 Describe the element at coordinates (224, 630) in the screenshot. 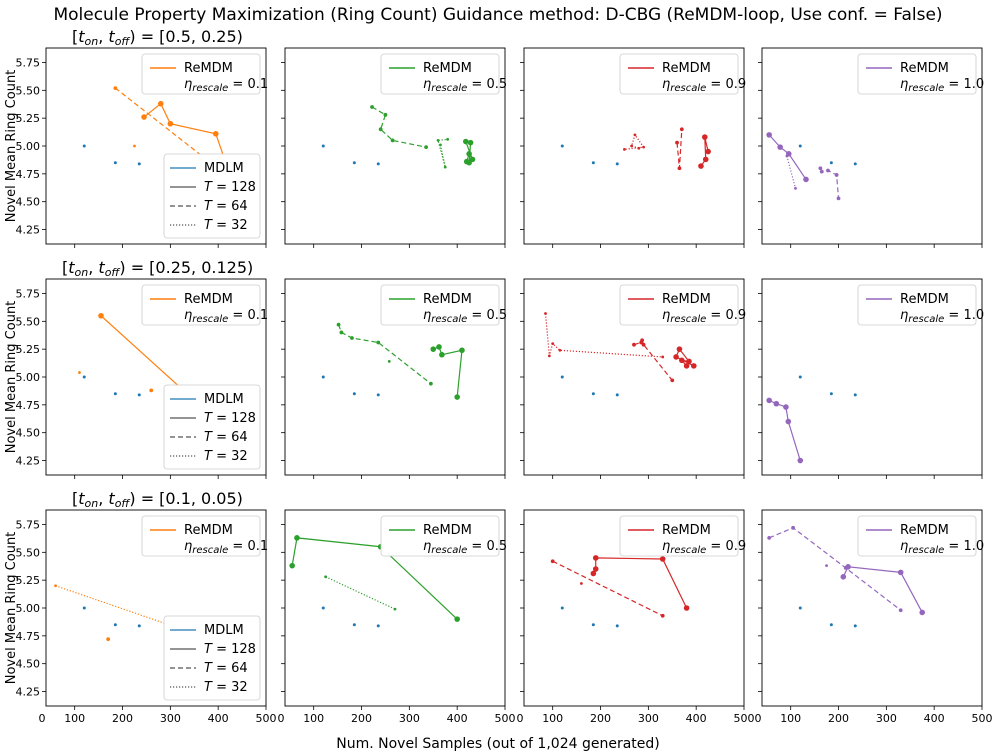

I see `legend-label: MDLM` at that location.